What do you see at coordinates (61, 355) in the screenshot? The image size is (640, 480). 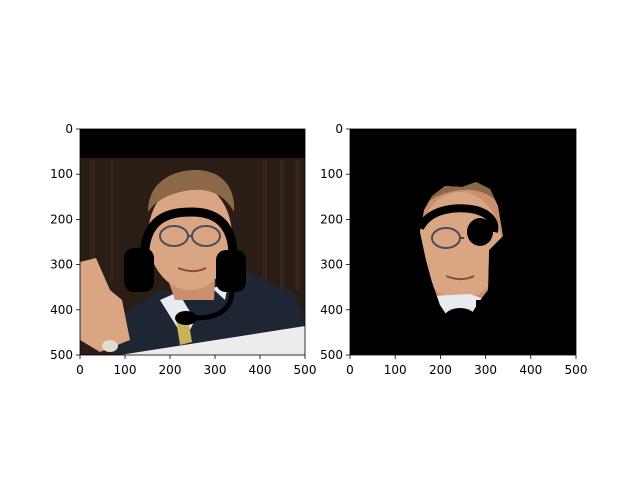 I see `left-y-tick-label: 500` at bounding box center [61, 355].